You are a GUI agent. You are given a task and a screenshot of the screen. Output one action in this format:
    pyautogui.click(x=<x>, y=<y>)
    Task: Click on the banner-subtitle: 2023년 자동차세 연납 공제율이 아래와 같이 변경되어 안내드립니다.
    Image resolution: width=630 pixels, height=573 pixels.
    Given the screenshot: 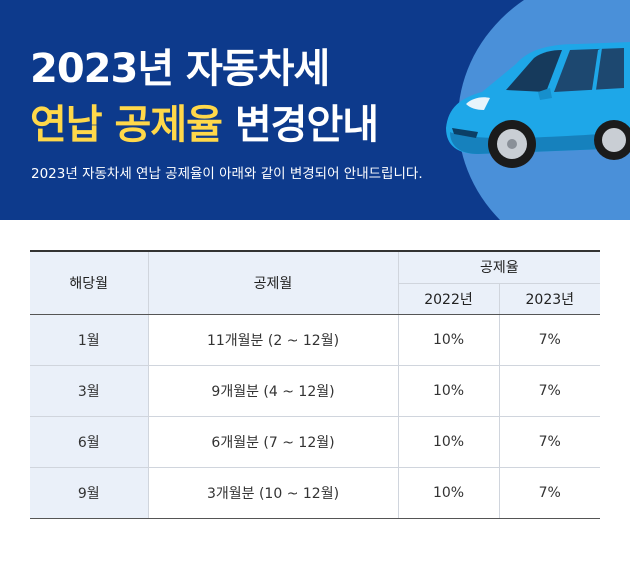 What is the action you would take?
    pyautogui.click(x=227, y=174)
    